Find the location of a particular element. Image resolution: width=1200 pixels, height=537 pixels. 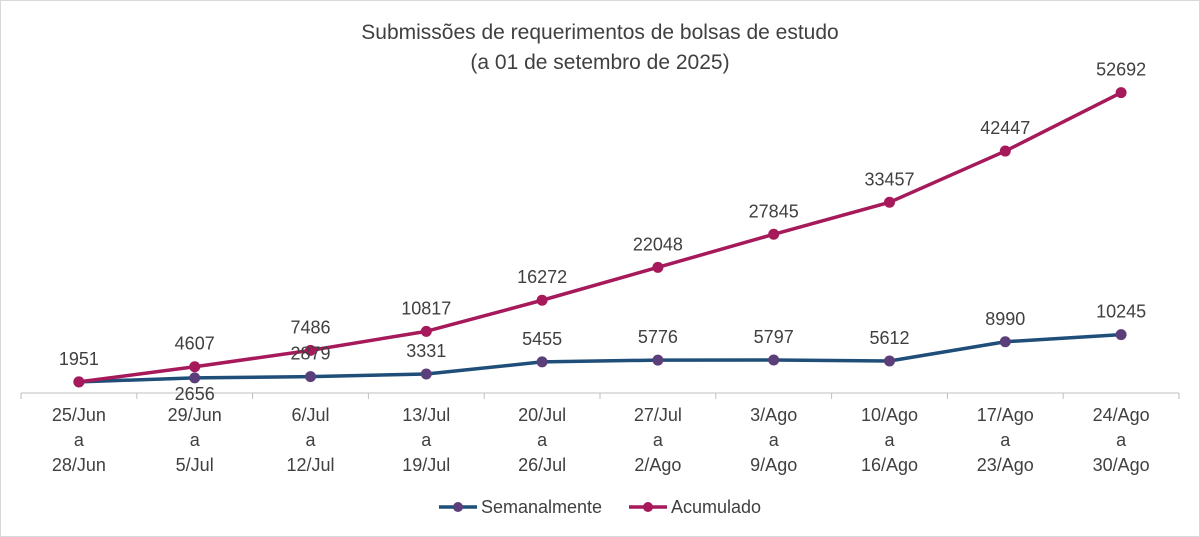

data-label: 2879 is located at coordinates (310, 354).